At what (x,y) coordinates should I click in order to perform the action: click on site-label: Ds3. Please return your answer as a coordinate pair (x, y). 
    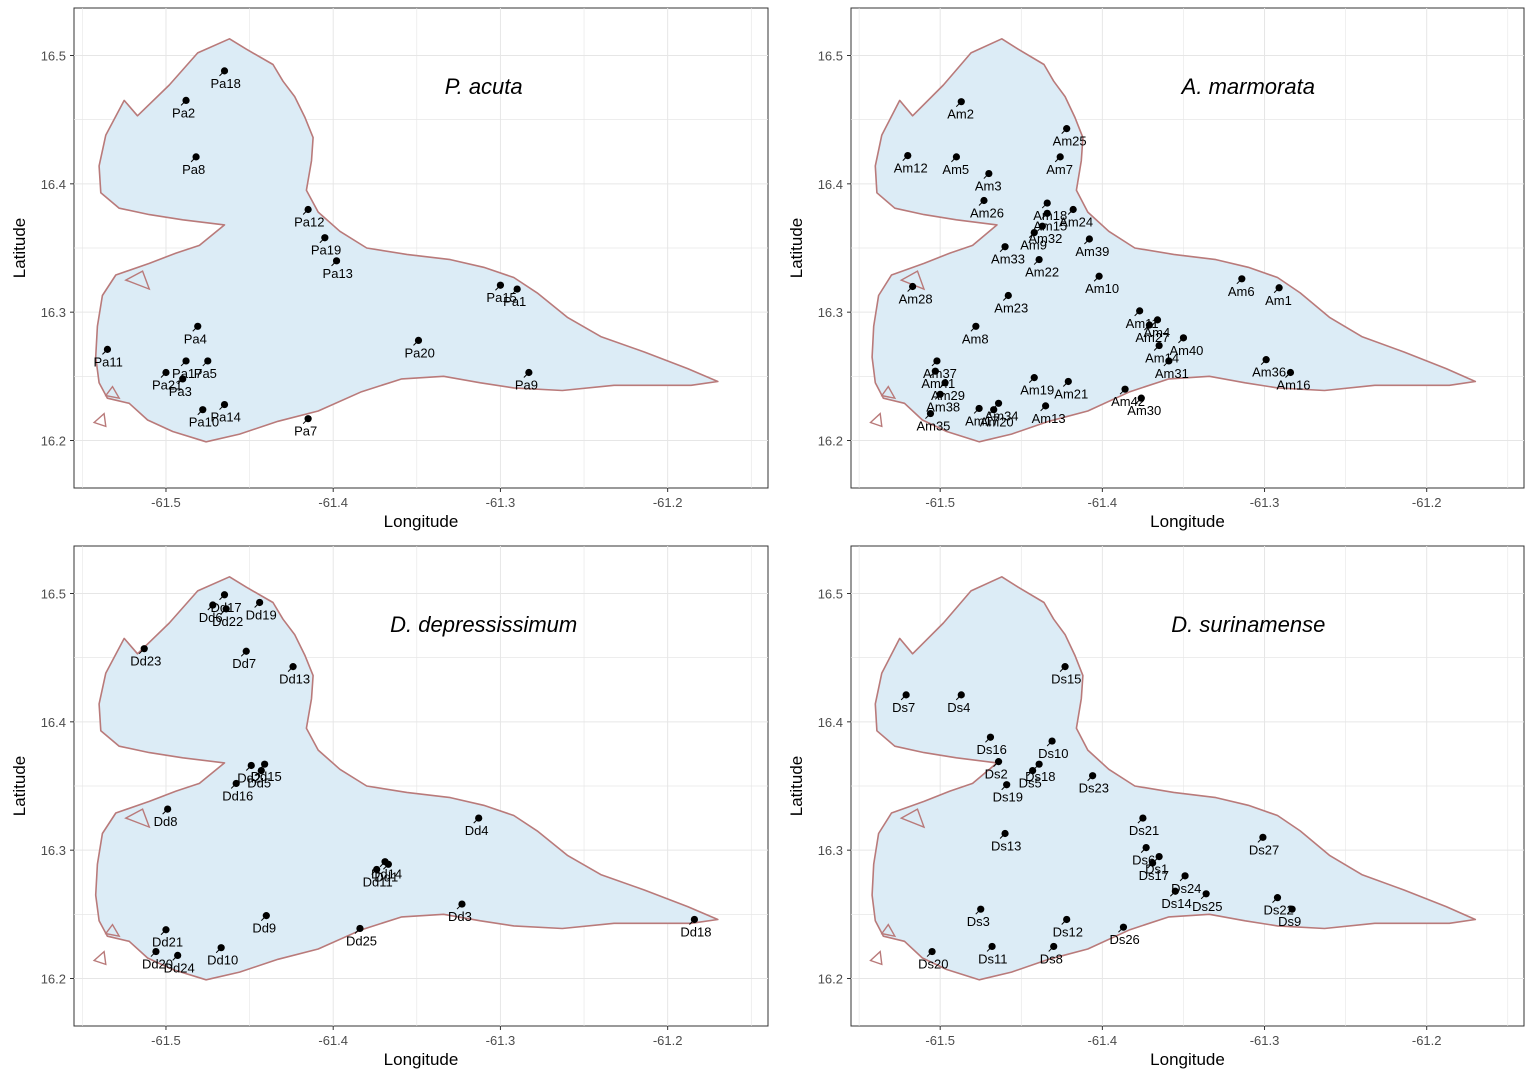
    Looking at the image, I should click on (978, 921).